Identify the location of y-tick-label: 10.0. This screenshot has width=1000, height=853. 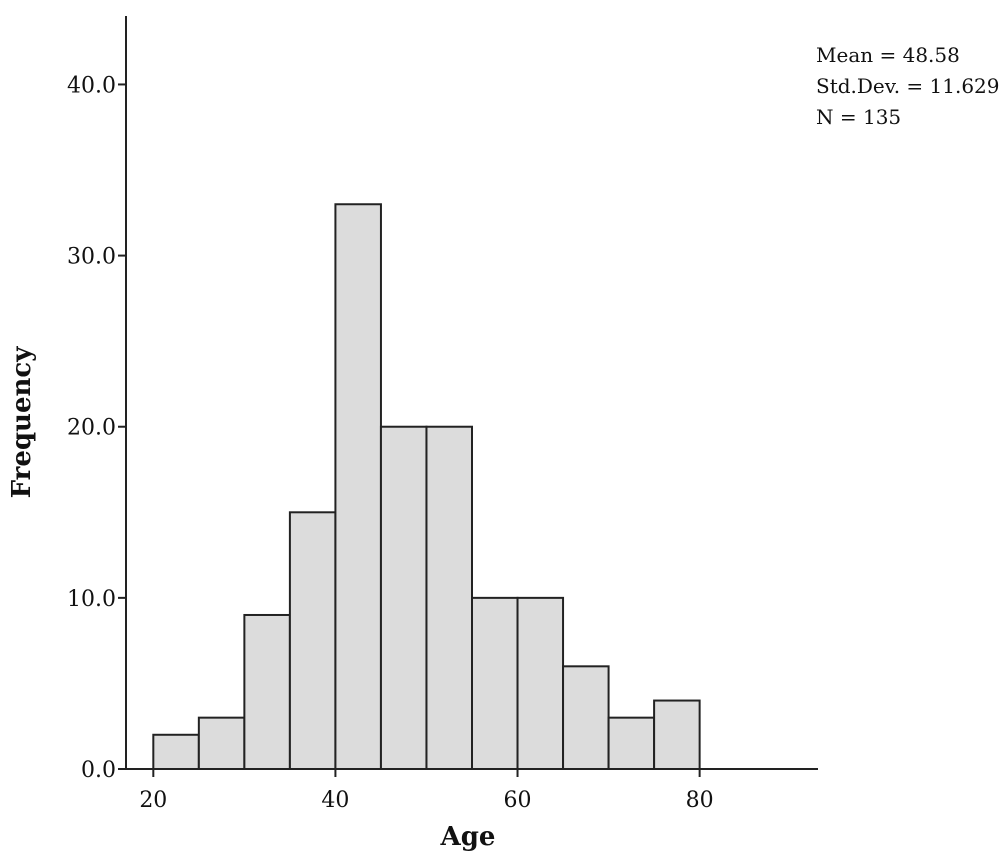
(91, 599).